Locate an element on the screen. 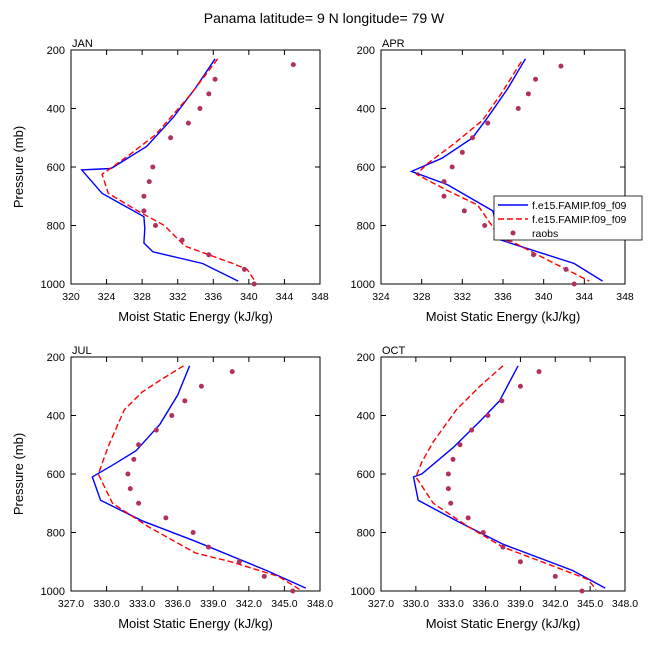  x-tick-label: 336 is located at coordinates (214, 297).